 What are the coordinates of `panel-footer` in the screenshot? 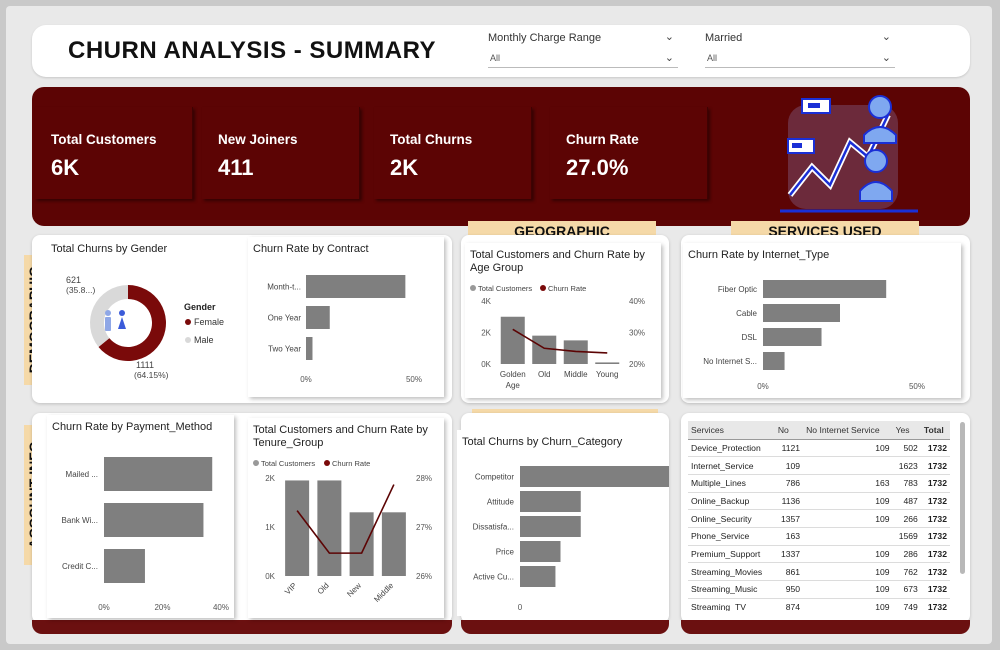 It's located at (242, 627).